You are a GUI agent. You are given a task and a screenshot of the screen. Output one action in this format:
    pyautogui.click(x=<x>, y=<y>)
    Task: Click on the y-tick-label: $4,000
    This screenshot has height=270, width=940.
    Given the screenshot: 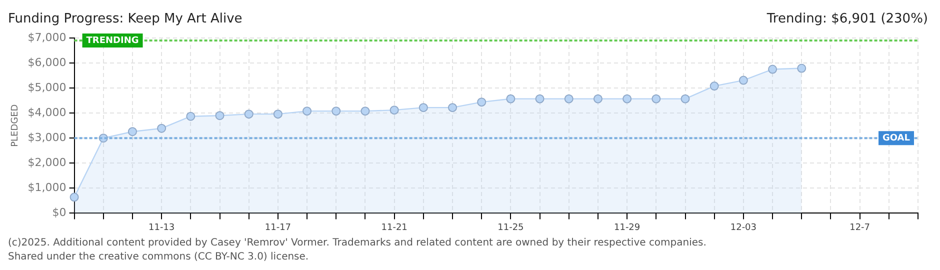 What is the action you would take?
    pyautogui.click(x=47, y=112)
    